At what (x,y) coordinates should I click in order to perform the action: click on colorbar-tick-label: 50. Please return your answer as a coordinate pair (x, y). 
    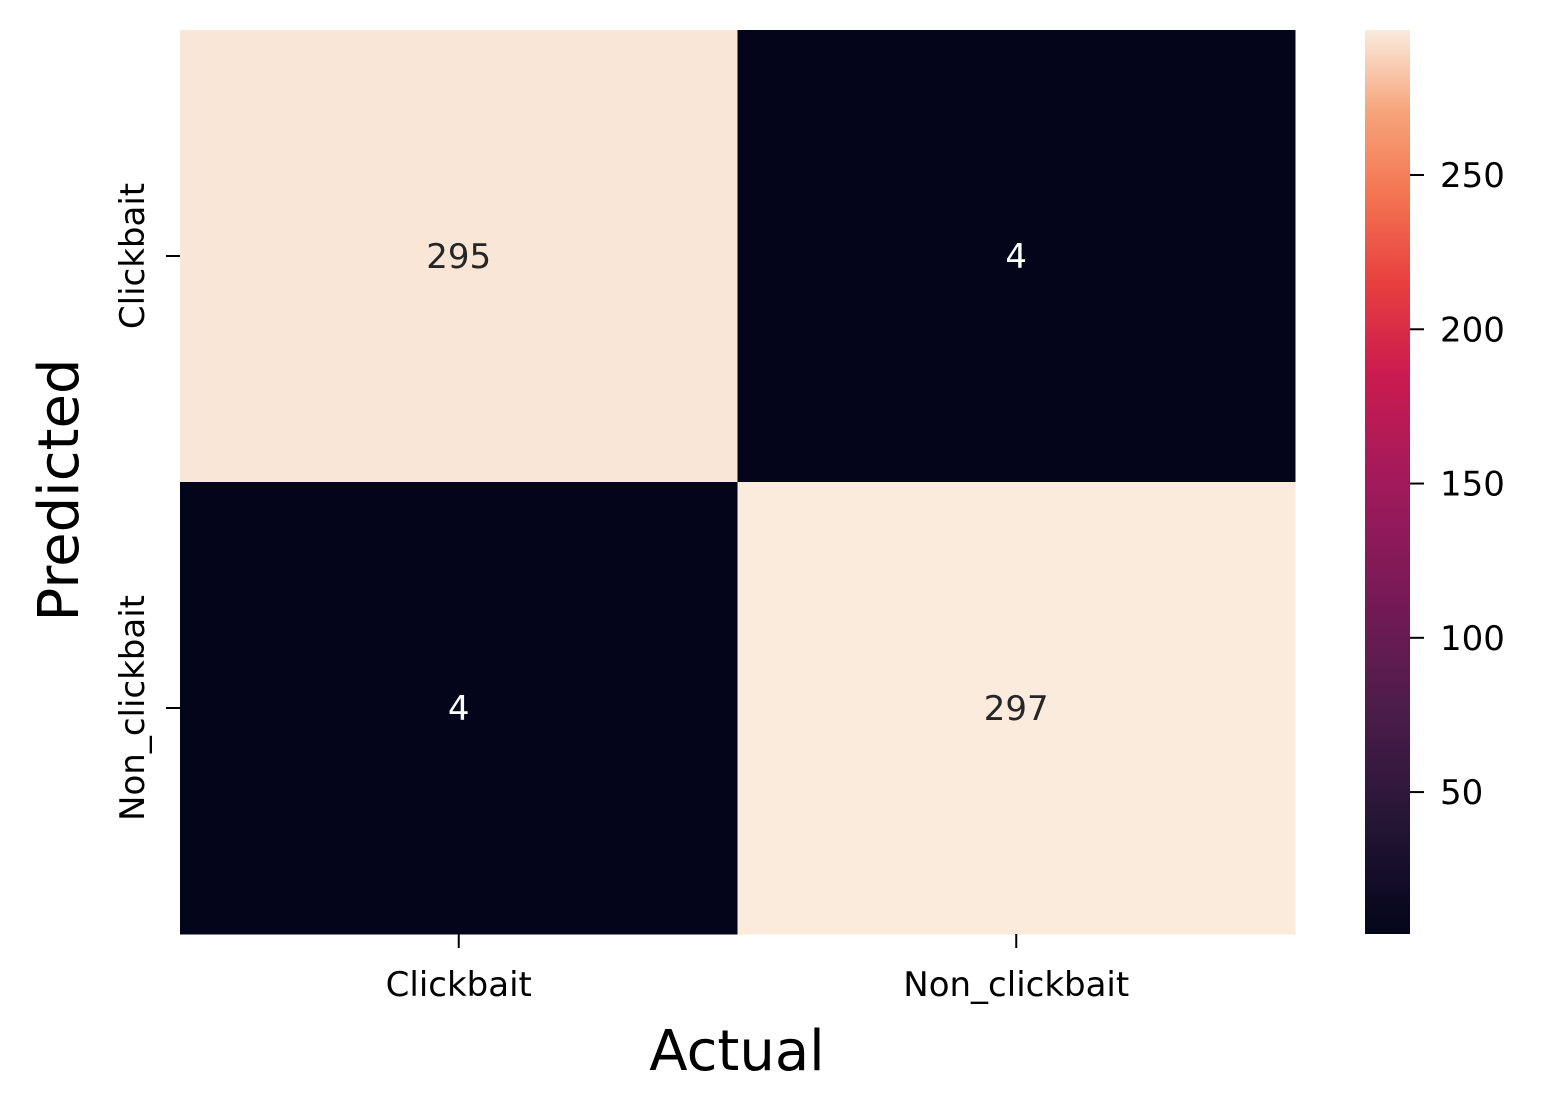
    Looking at the image, I should click on (1461, 793).